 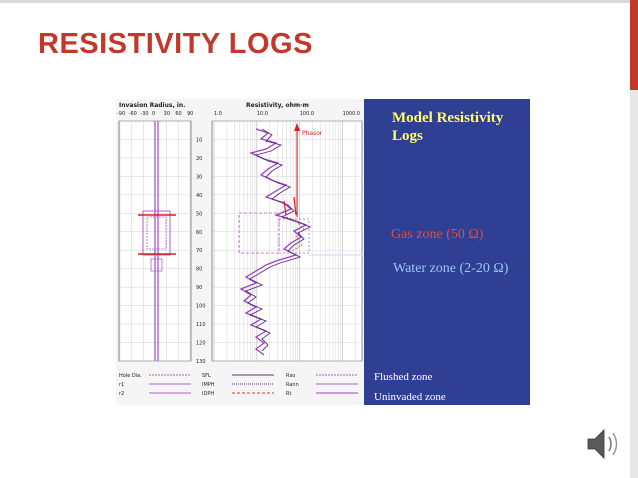 I want to click on legend-label: SFL, so click(x=206, y=376).